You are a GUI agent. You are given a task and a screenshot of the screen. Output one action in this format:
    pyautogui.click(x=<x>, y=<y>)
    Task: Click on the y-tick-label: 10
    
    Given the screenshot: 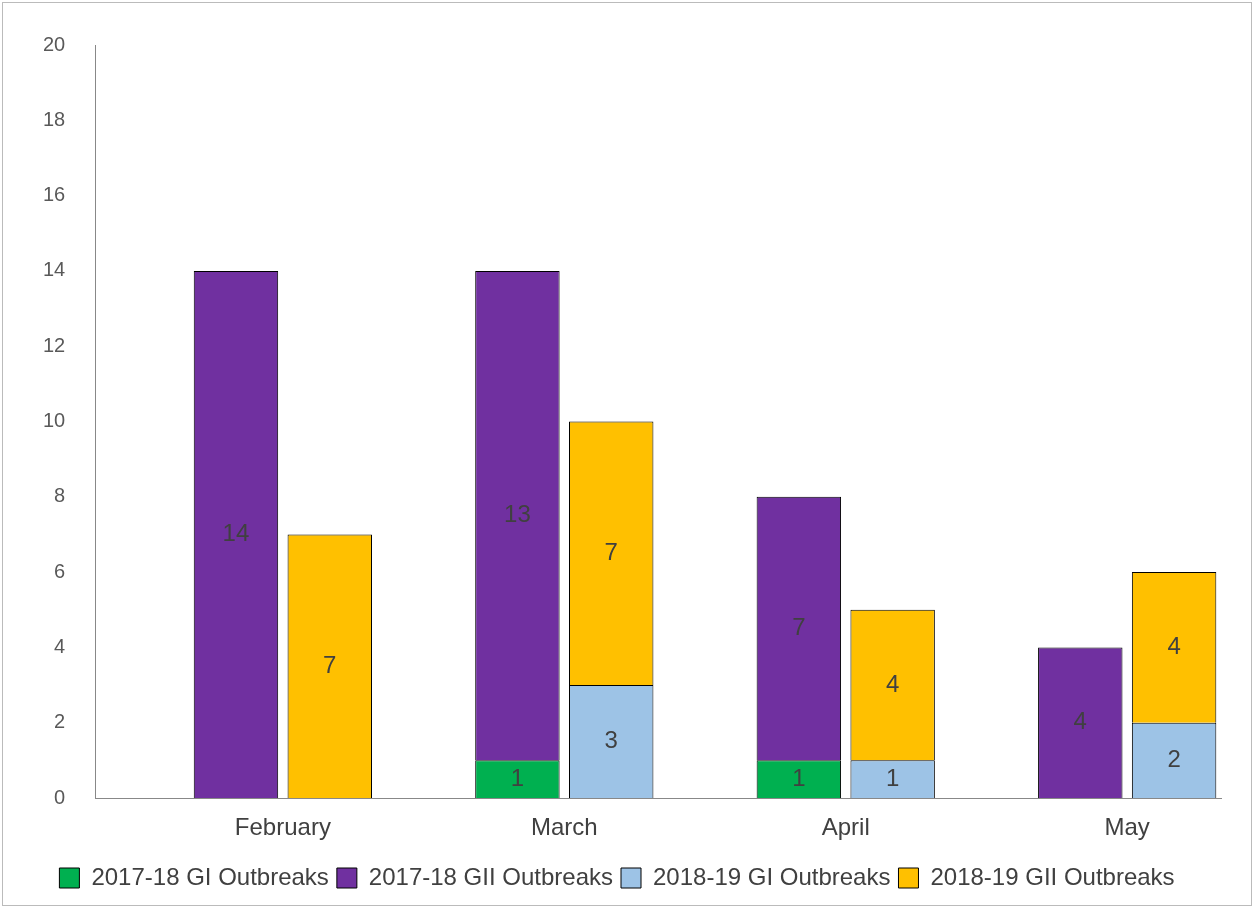 What is the action you would take?
    pyautogui.click(x=54, y=420)
    